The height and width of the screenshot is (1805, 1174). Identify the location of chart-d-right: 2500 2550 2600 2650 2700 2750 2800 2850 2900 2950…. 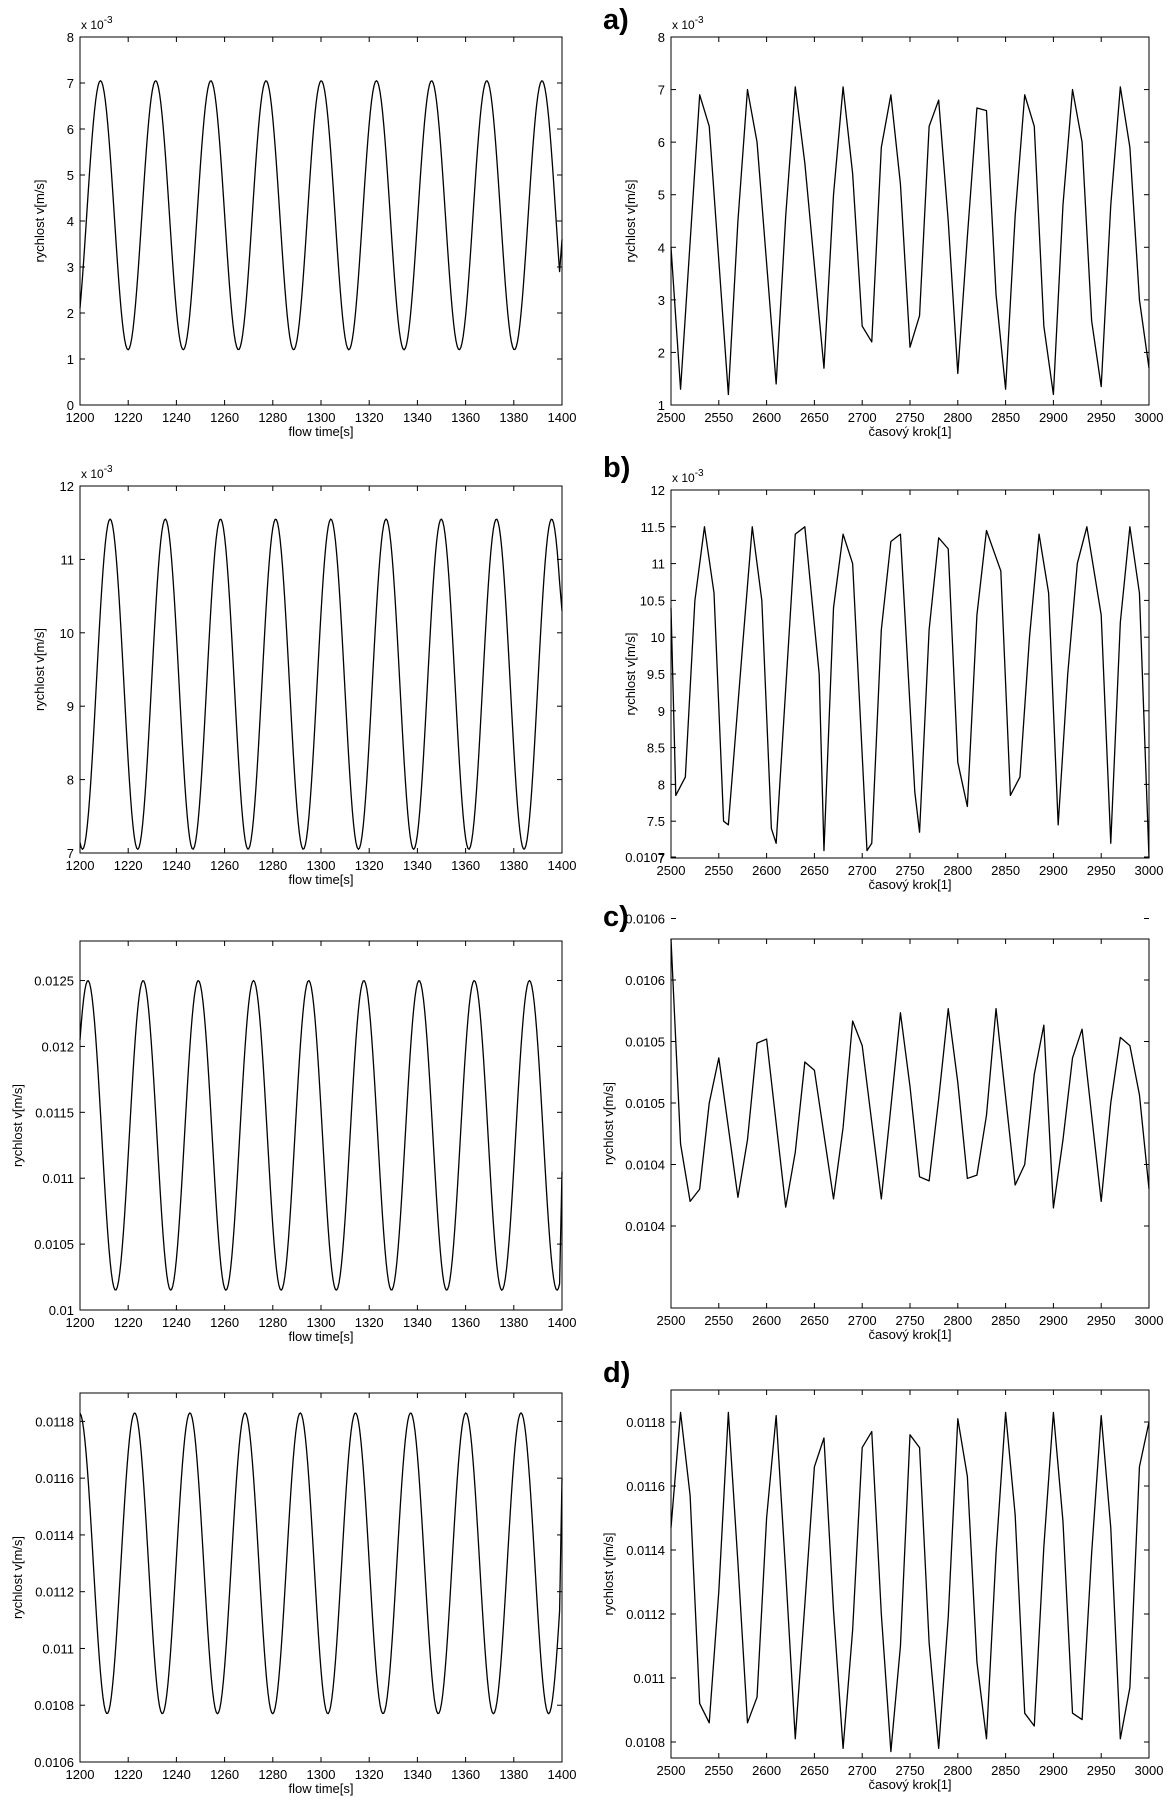
(882, 1590).